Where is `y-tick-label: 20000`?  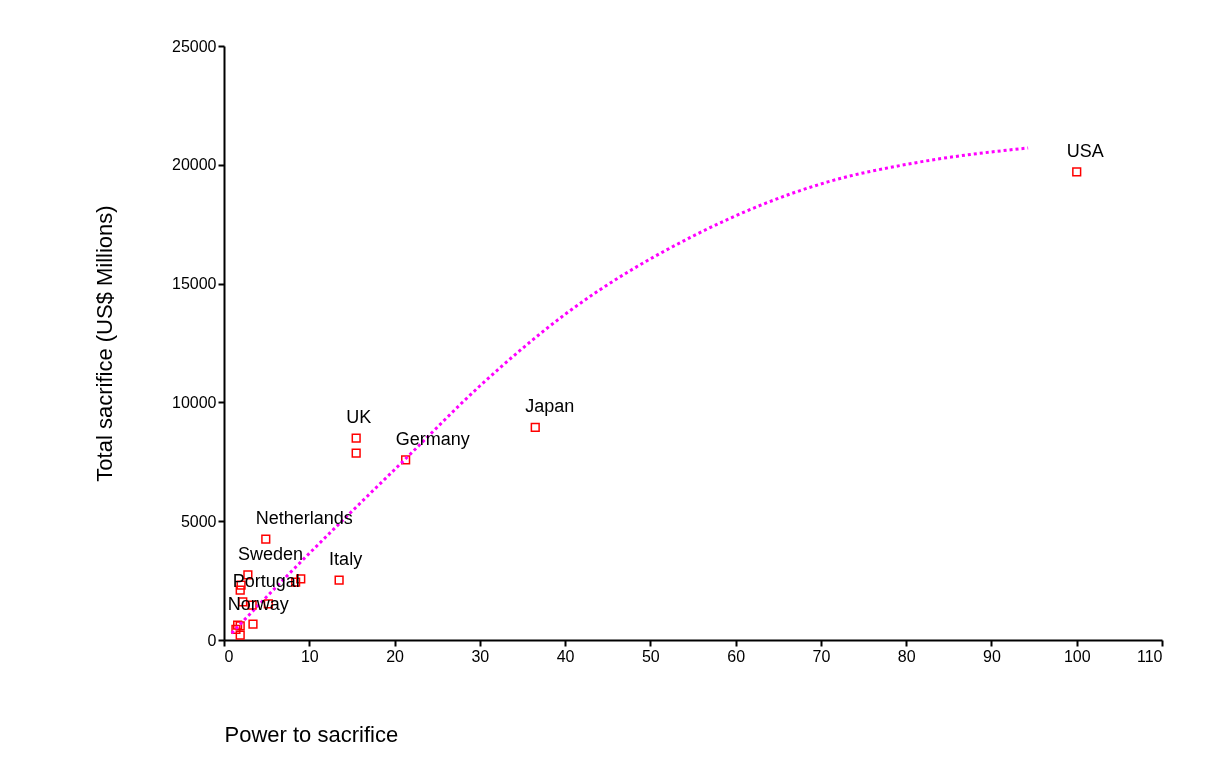
y-tick-label: 20000 is located at coordinates (194, 165).